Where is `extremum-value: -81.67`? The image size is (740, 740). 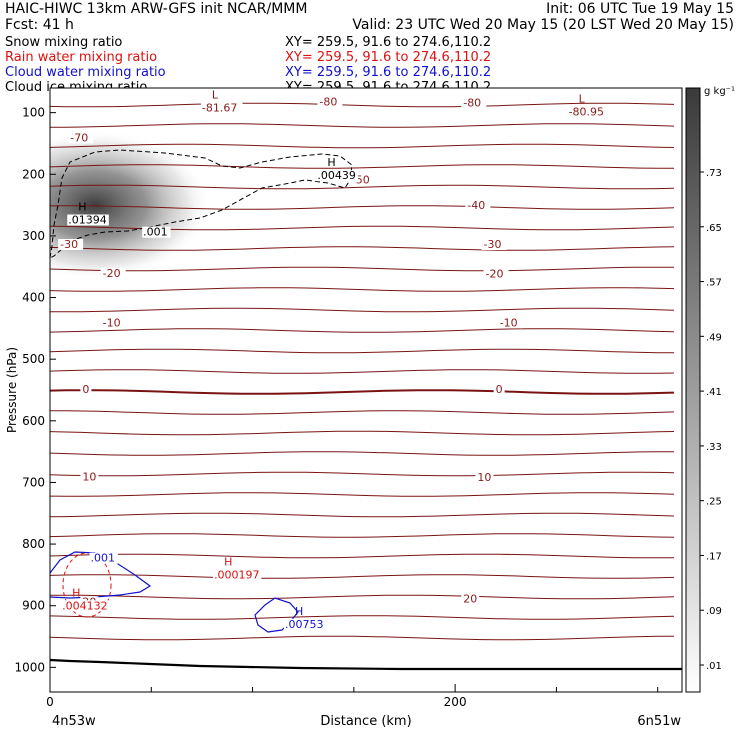
extremum-value: -81.67 is located at coordinates (219, 107).